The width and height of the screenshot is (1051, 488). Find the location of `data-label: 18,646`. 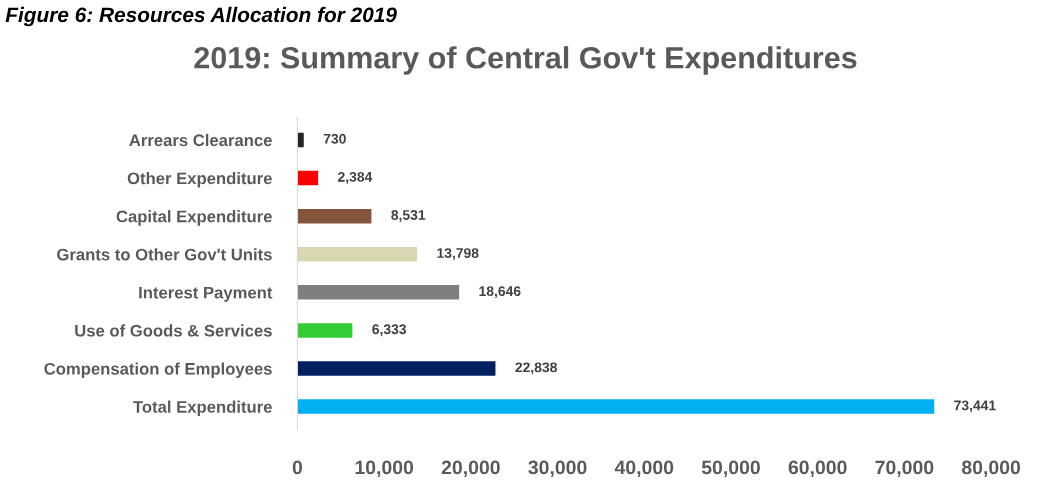

data-label: 18,646 is located at coordinates (500, 292).